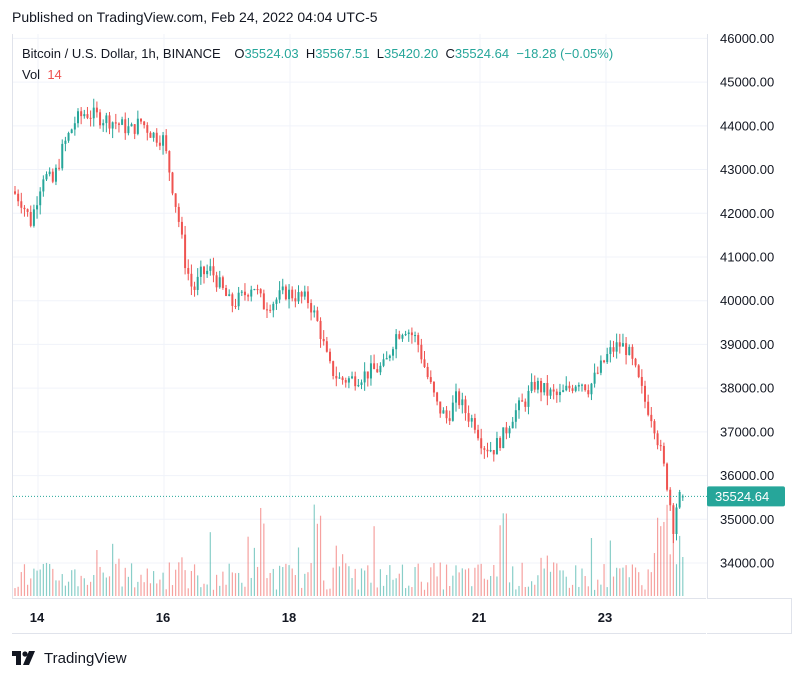 This screenshot has height=677, width=803. Describe the element at coordinates (747, 82) in the screenshot. I see `price-tick-label: 45000.00` at that location.